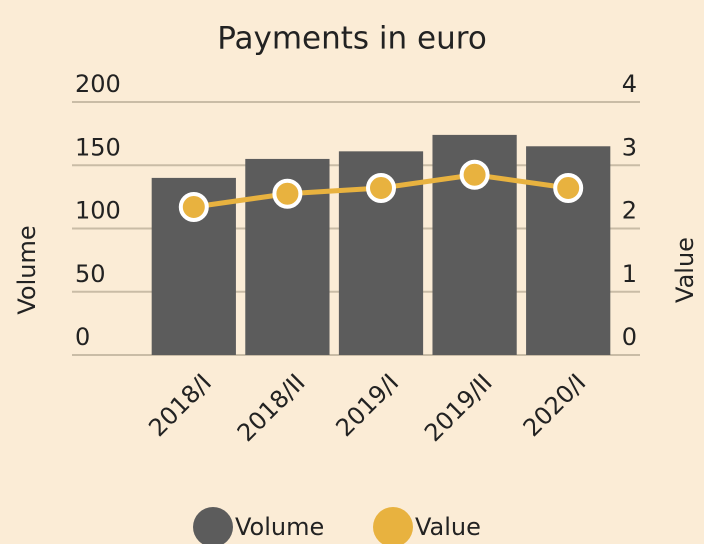 The width and height of the screenshot is (704, 544). Describe the element at coordinates (629, 274) in the screenshot. I see `y2-tick-label: 1` at that location.